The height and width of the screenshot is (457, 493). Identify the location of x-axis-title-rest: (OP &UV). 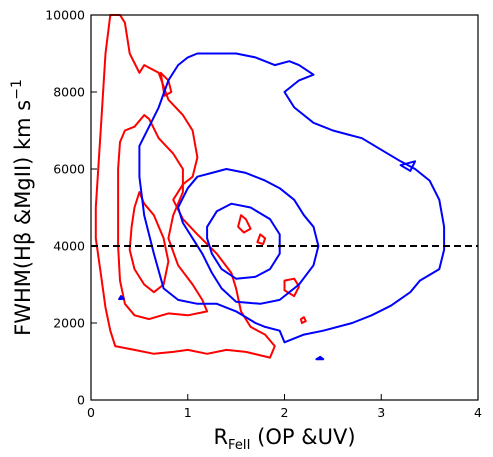
(302, 437).